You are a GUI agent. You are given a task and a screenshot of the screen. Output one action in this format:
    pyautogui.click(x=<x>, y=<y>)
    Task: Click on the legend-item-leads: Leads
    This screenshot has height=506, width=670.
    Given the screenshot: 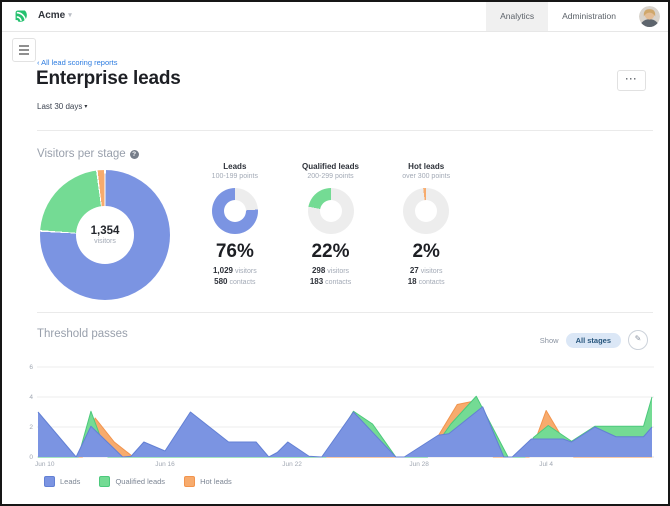 What is the action you would take?
    pyautogui.click(x=62, y=481)
    